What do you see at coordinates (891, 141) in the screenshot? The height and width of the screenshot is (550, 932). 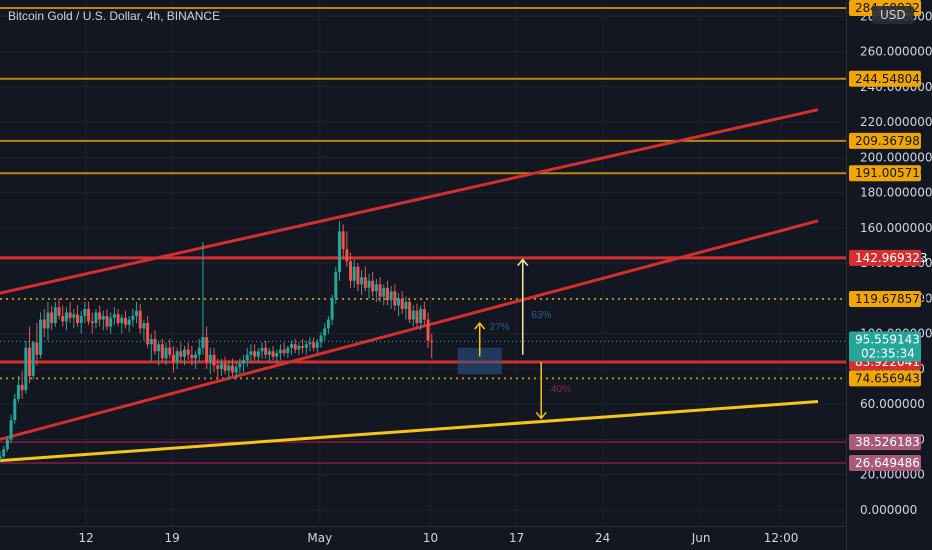 I see `price-tag-label: 209.367982` at bounding box center [891, 141].